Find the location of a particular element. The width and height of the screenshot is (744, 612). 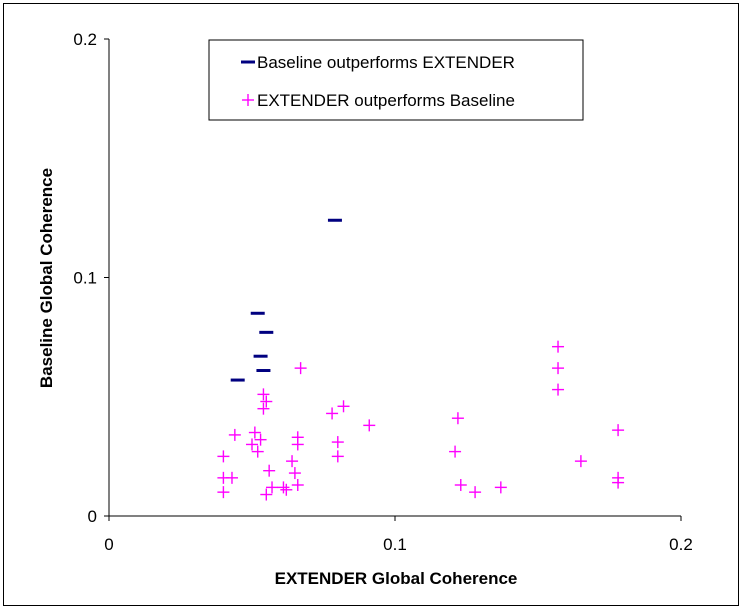

legend-box is located at coordinates (396, 80).